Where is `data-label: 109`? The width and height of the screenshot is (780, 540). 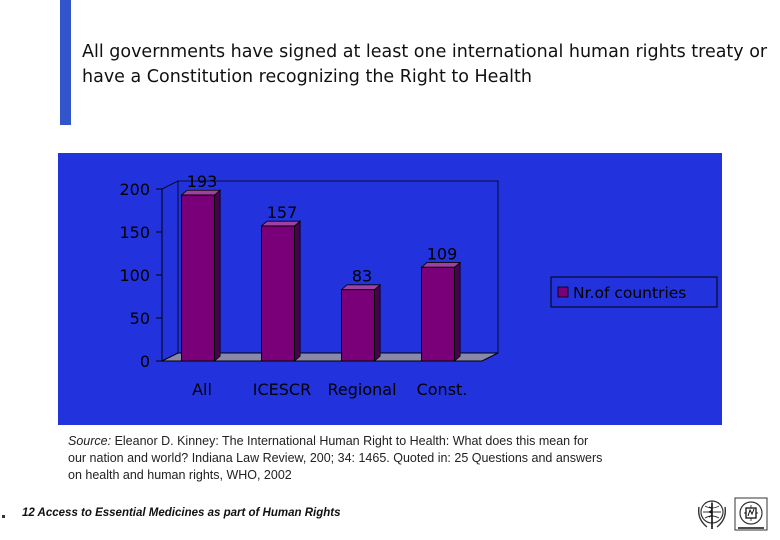 data-label: 109 is located at coordinates (442, 253).